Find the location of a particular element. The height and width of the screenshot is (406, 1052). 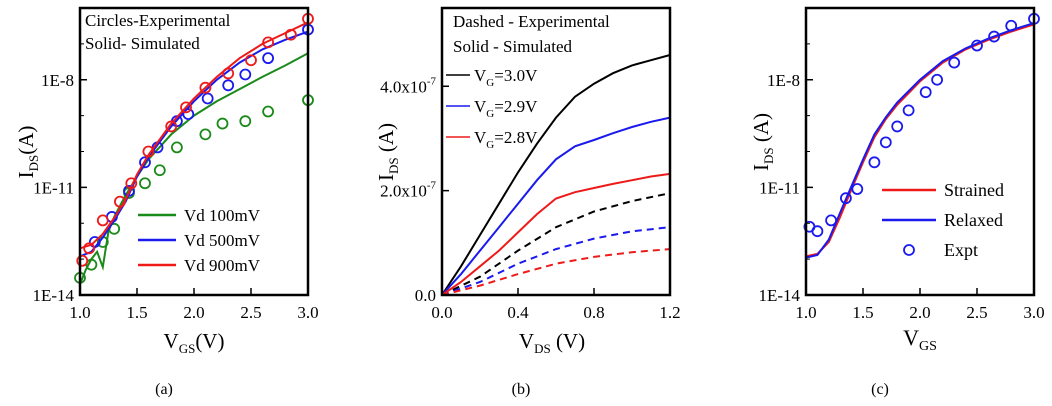

panel-c-xticks: 1.0 1.5 2.0 2.5 3.0 is located at coordinates (920, 305).